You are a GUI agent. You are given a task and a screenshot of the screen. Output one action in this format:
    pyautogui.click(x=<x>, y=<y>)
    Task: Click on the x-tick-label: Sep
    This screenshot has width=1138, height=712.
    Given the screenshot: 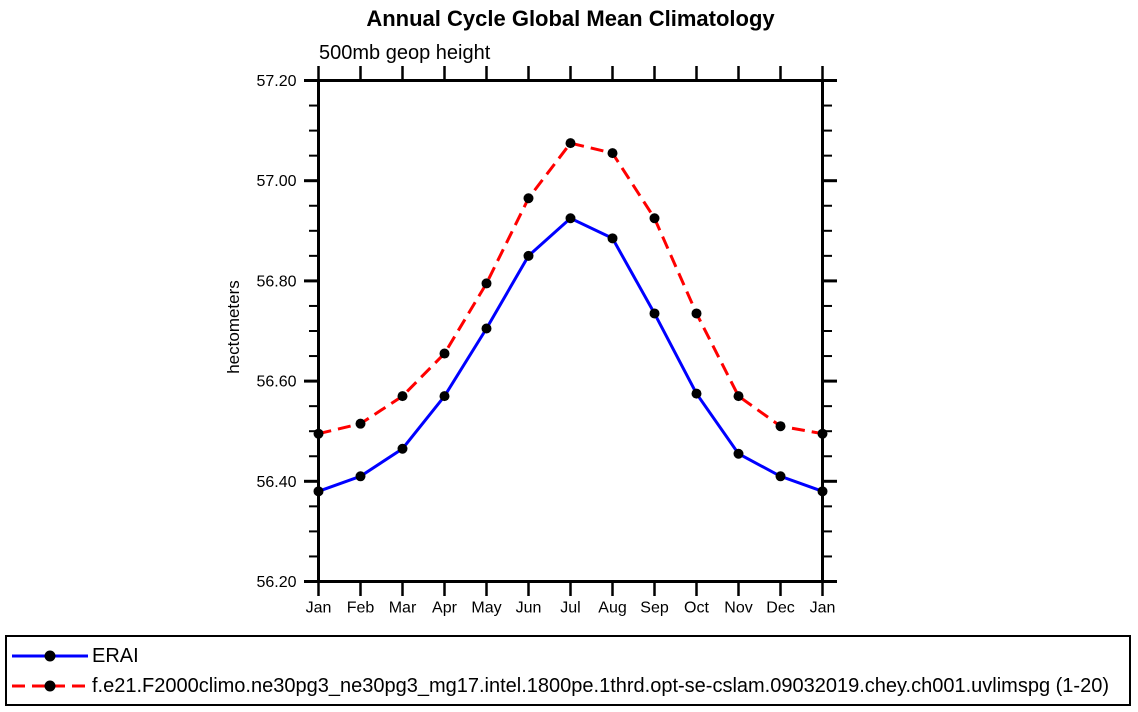 What is the action you would take?
    pyautogui.click(x=654, y=608)
    